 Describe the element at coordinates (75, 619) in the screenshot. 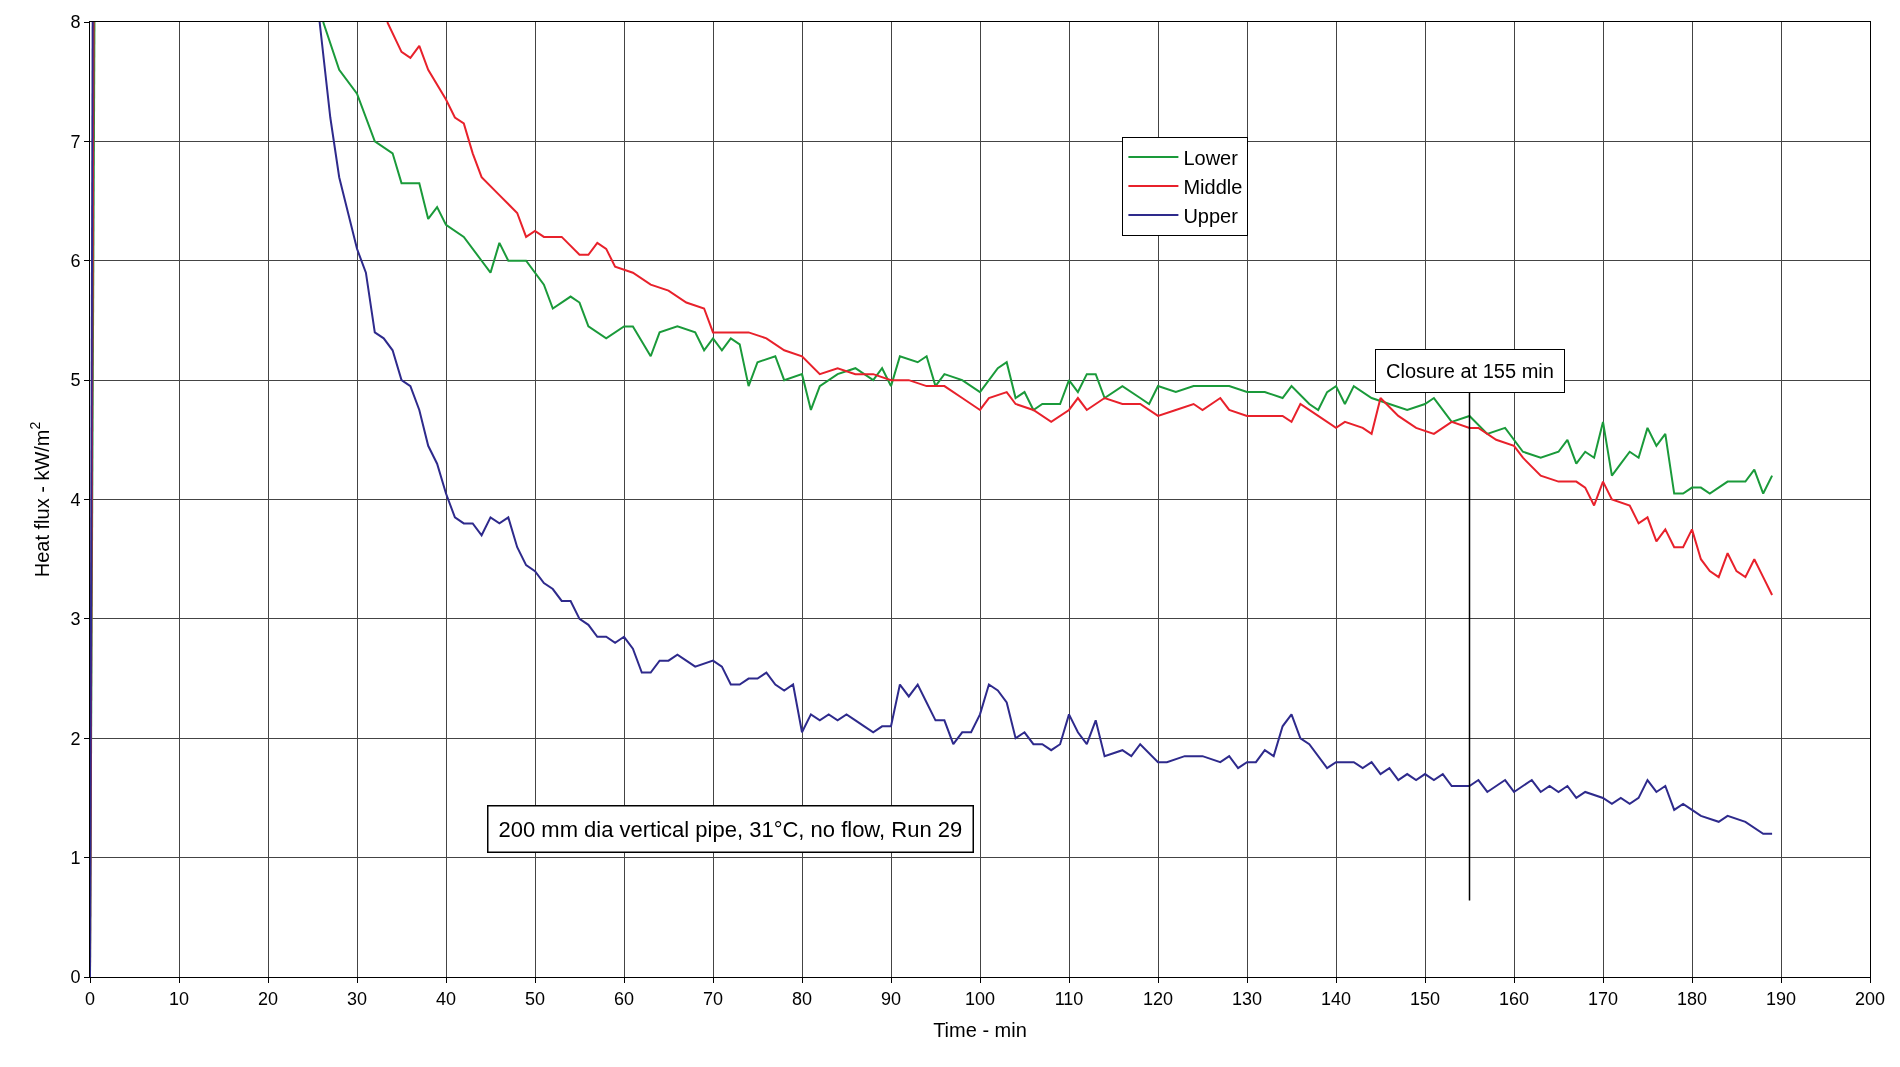

I see `y-tick-label: 3` at that location.